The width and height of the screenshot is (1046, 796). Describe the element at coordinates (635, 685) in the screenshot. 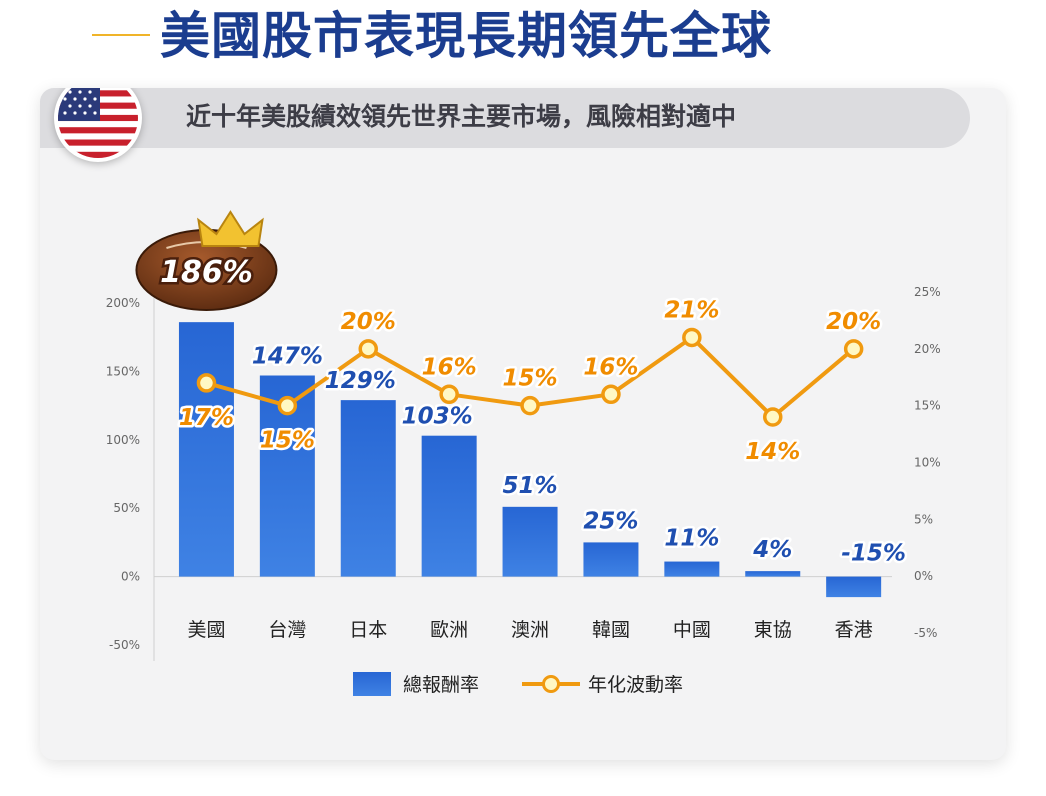

I see `legend-line-label: 年化波動率` at that location.